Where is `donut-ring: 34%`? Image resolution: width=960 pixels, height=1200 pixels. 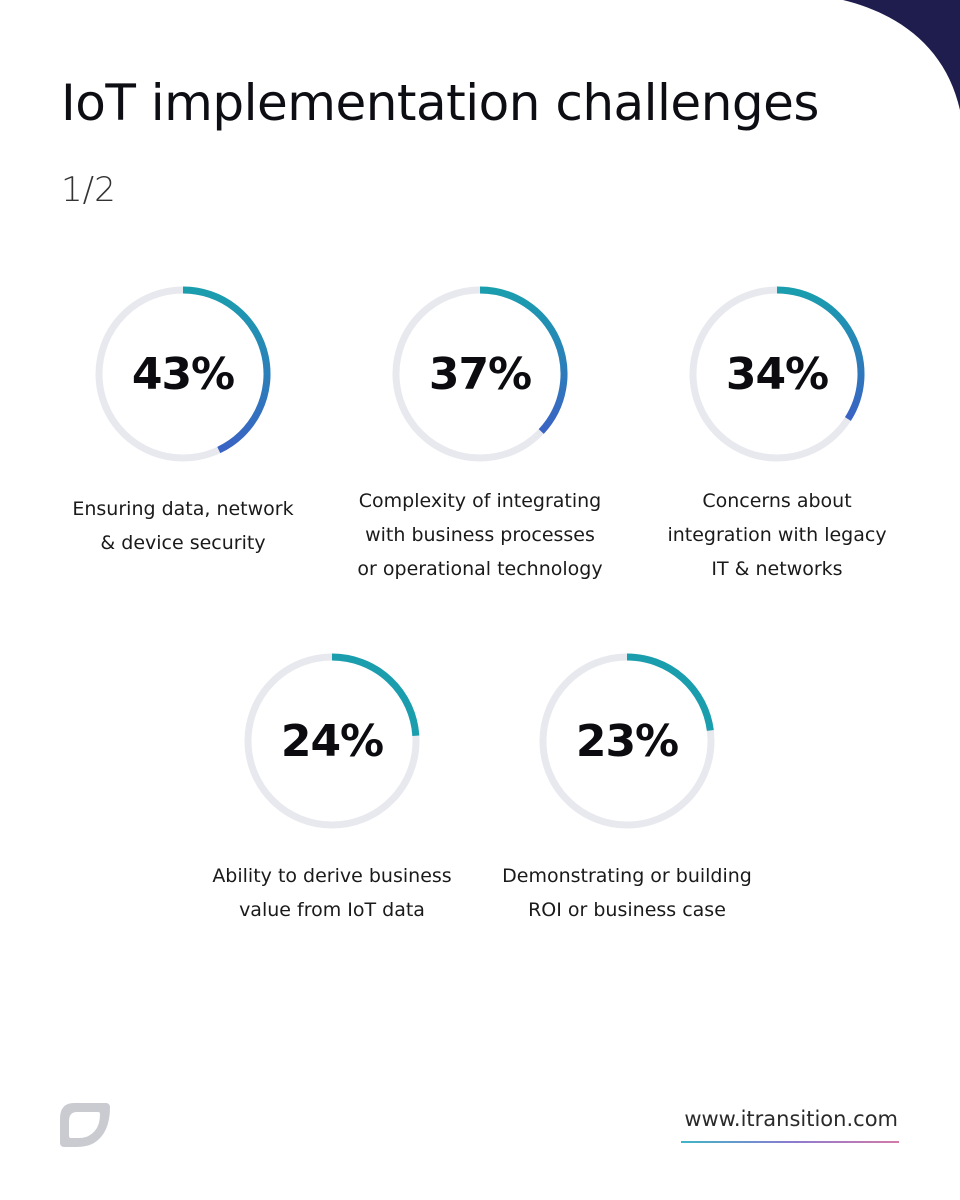 donut-ring: 34% is located at coordinates (777, 374).